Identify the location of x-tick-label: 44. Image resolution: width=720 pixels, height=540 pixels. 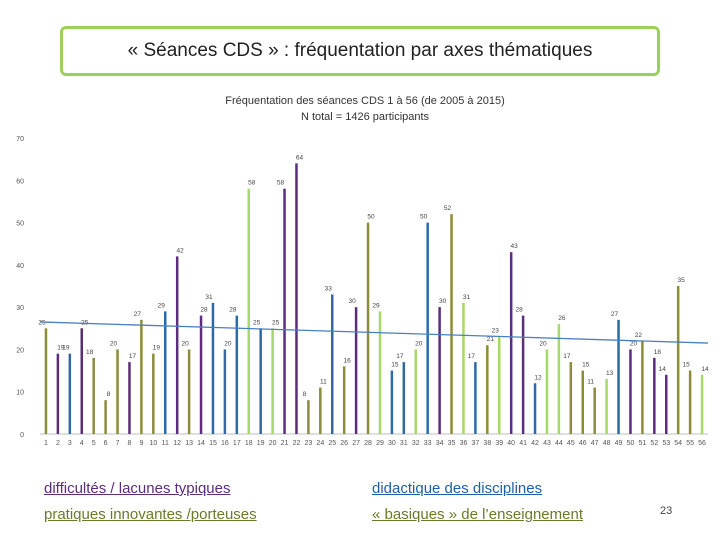
(559, 443).